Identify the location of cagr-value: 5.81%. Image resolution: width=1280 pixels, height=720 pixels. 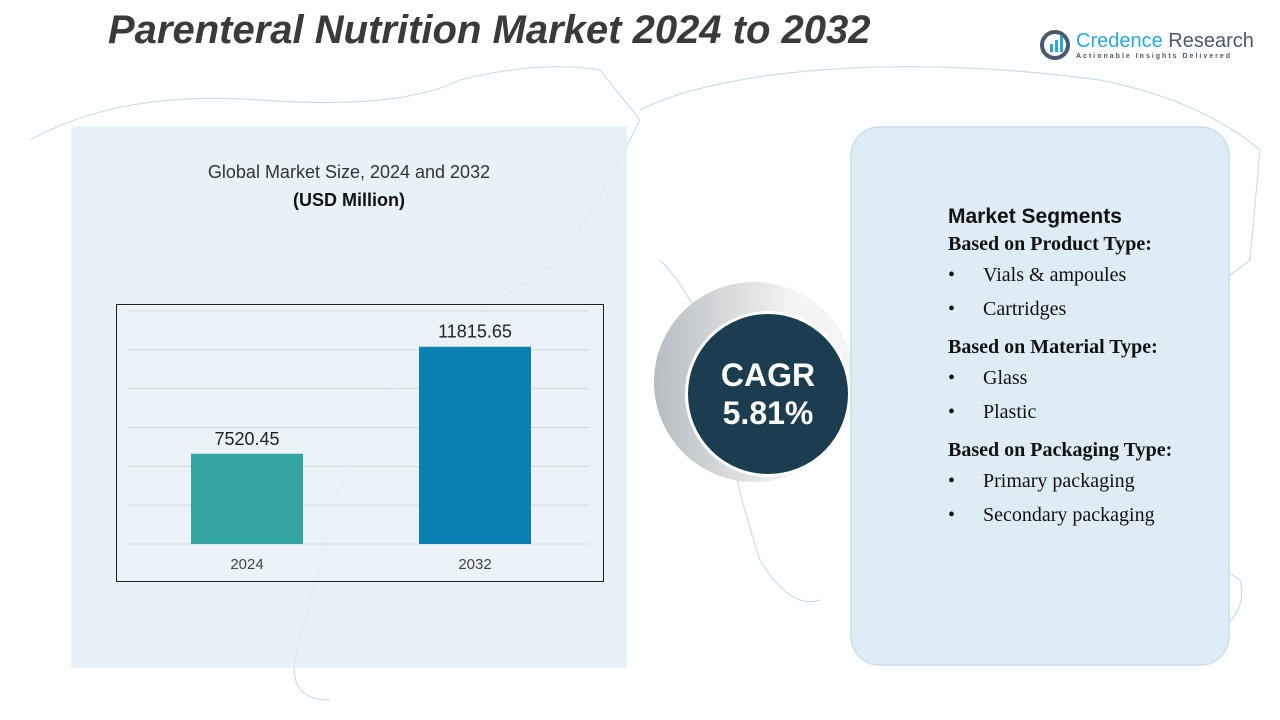
(768, 413).